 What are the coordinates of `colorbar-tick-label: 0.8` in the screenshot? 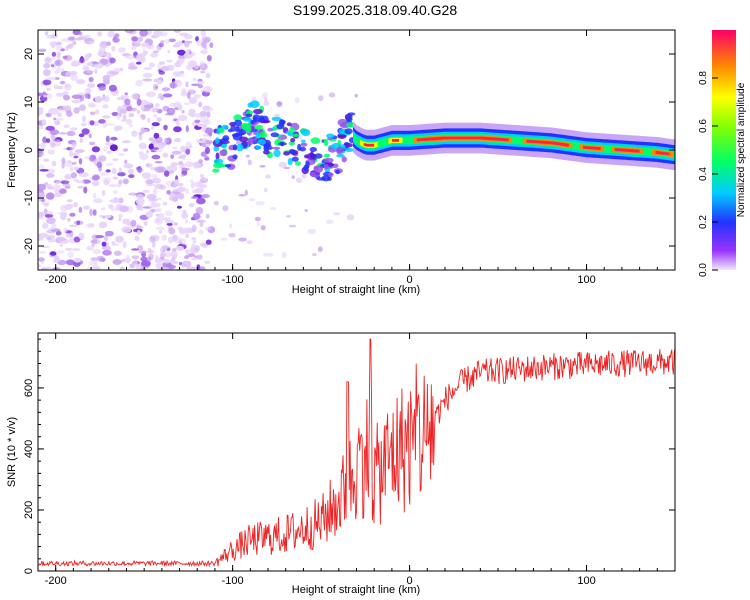 It's located at (703, 78).